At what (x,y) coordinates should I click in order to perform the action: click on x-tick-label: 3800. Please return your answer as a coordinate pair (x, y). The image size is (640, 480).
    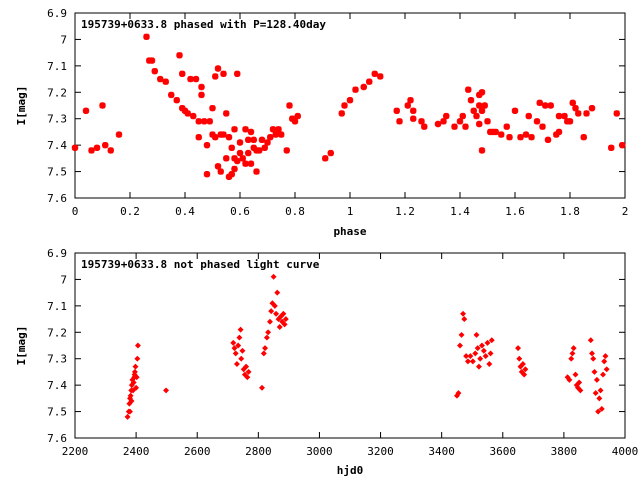
    Looking at the image, I should click on (564, 451).